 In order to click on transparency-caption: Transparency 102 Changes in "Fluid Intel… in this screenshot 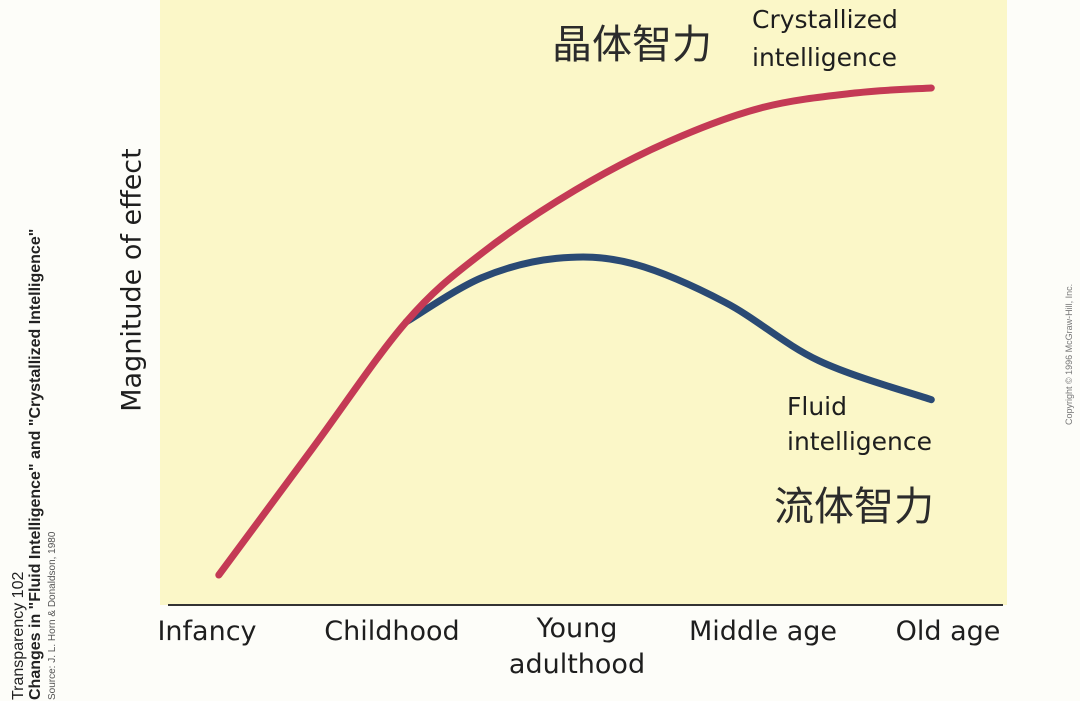, I will do `click(35, 464)`.